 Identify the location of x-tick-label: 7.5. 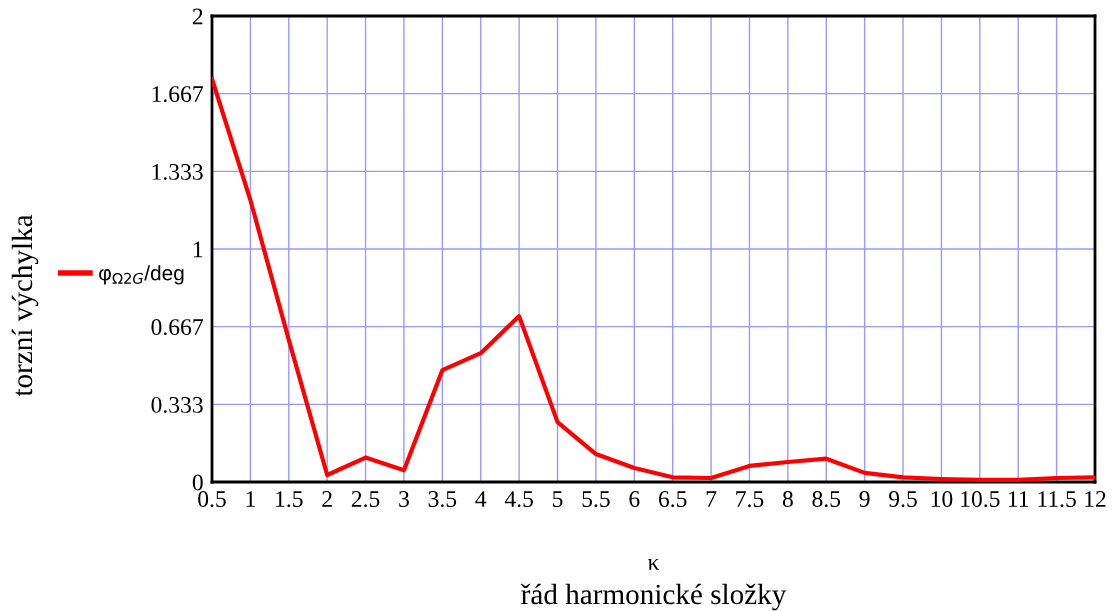
(750, 499).